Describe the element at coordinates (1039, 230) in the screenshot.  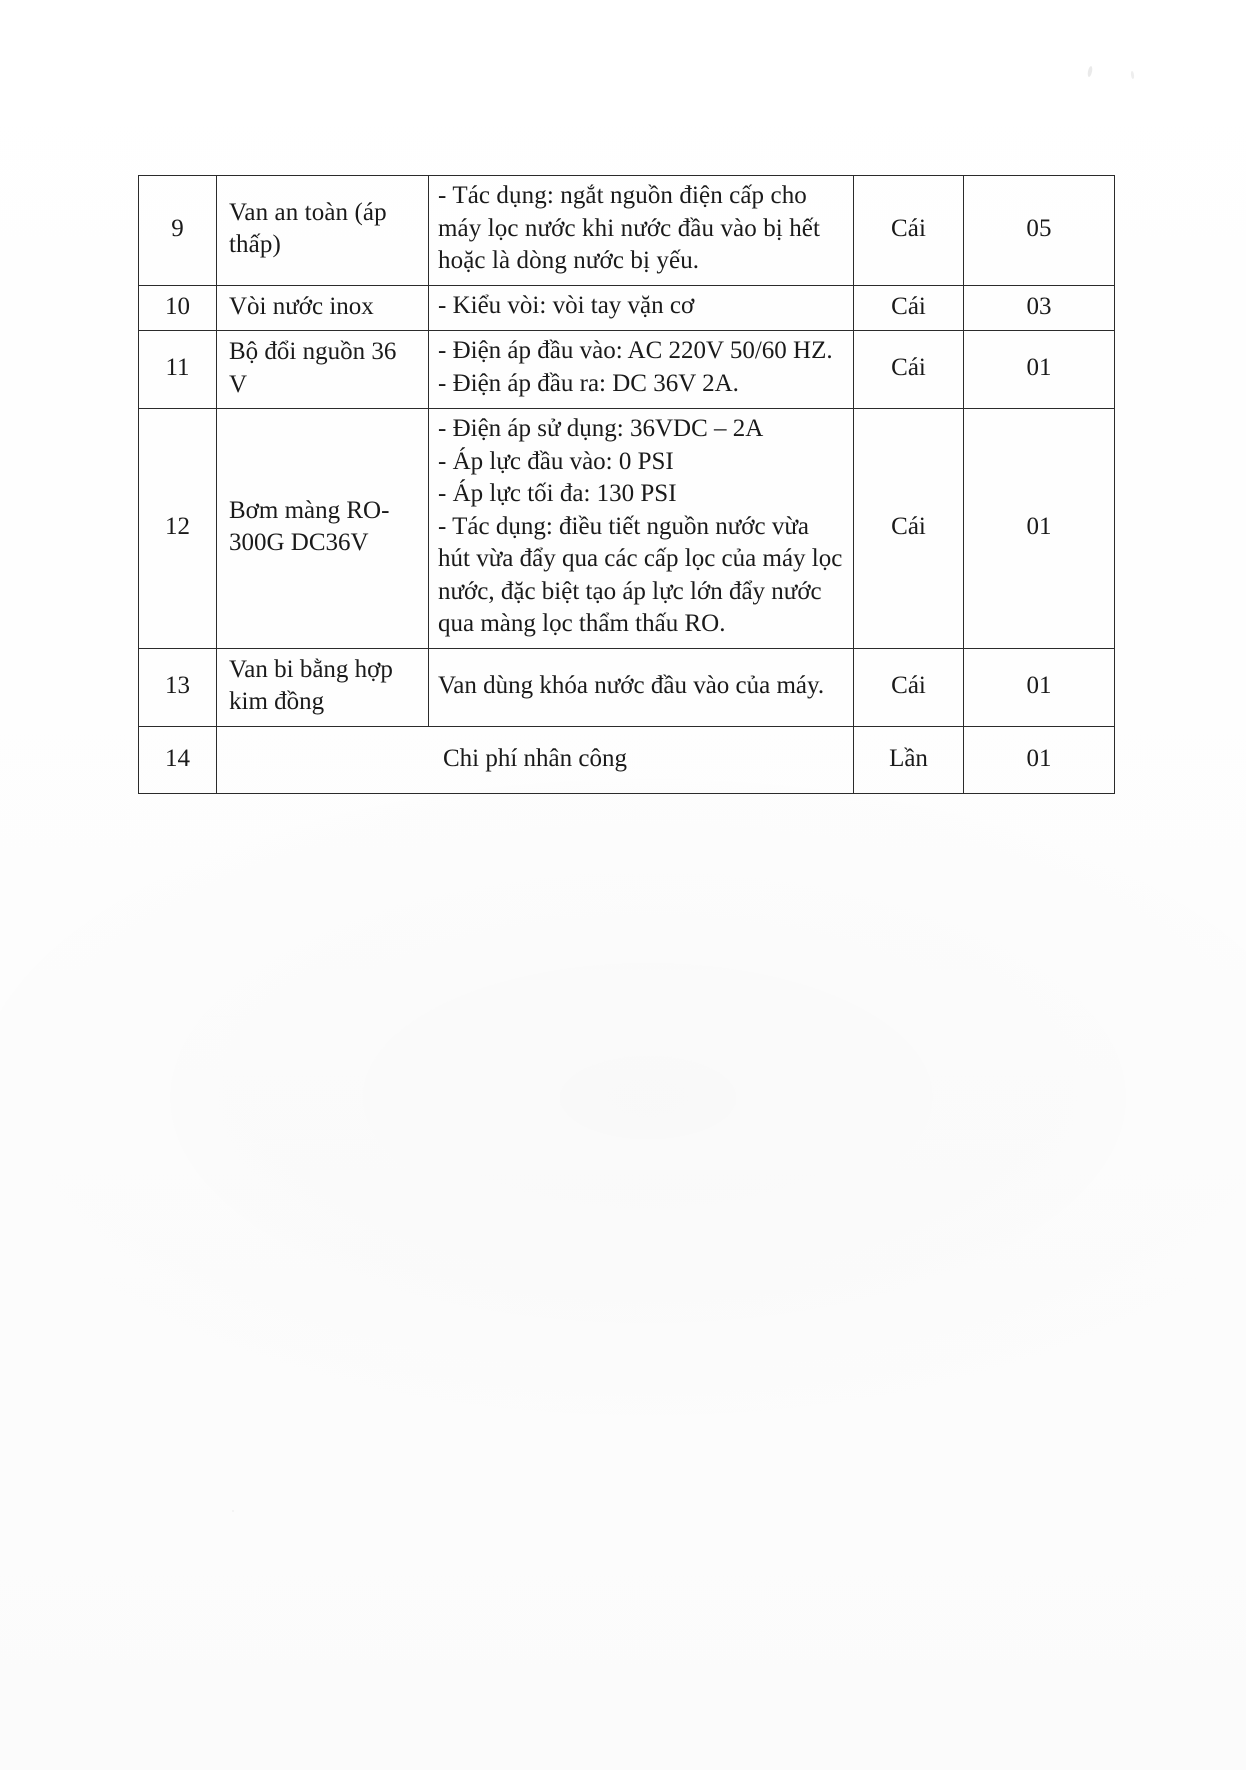
I see `item-quantity-cell: 05` at that location.